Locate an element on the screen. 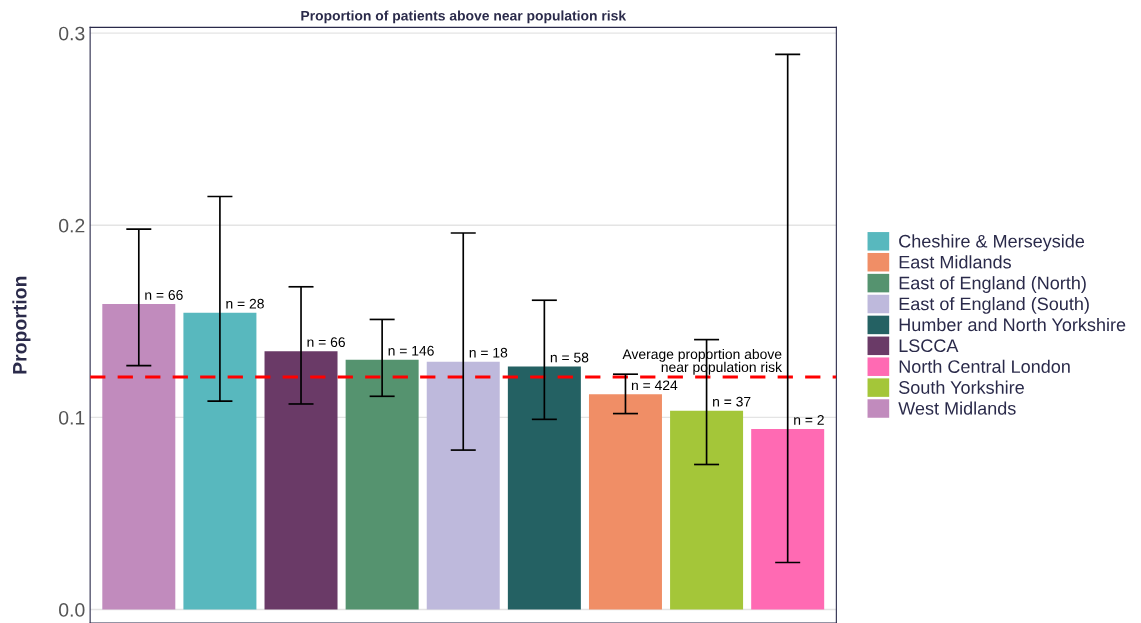 Image resolution: width=1141 pixels, height=623 pixels. annotation: n = 58 is located at coordinates (569, 357).